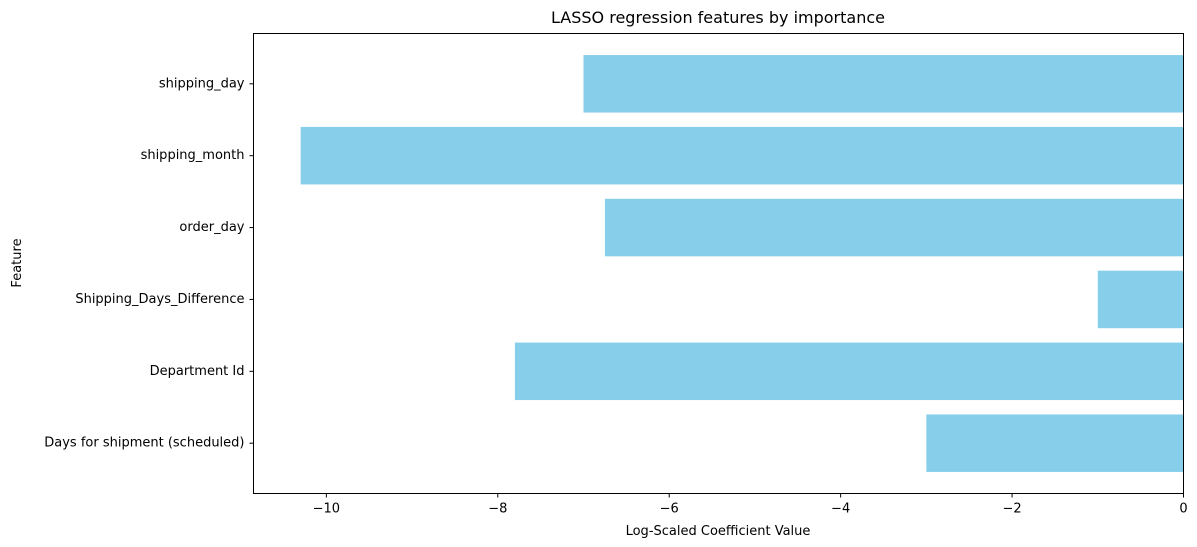 The image size is (1197, 547). Describe the element at coordinates (840, 509) in the screenshot. I see `x-tick-label: −4` at that location.